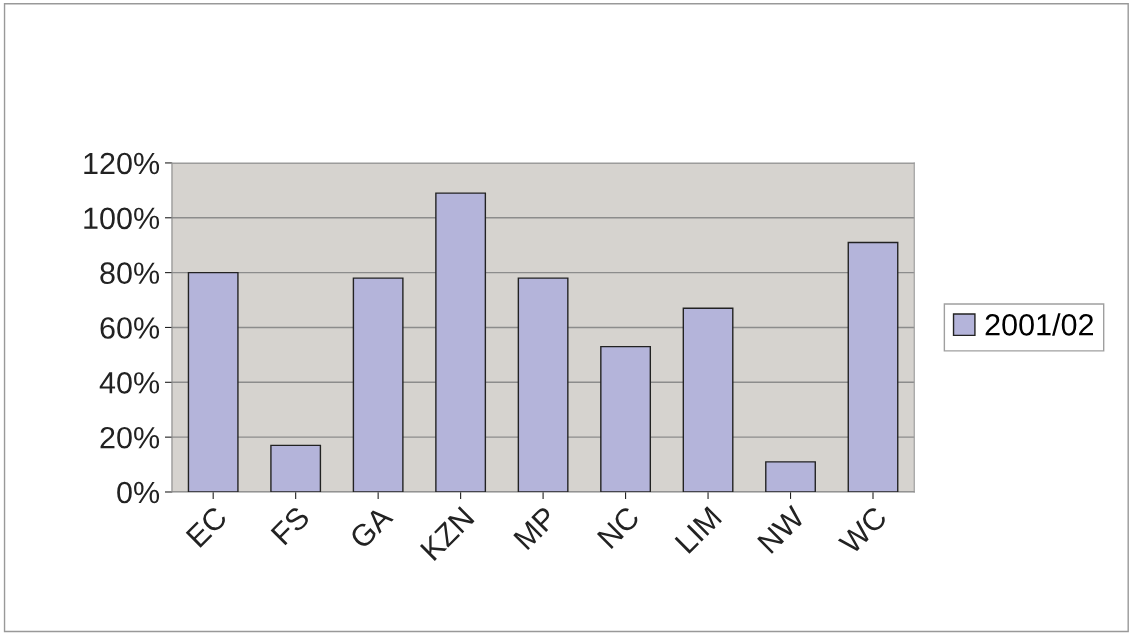  What do you see at coordinates (122, 218) in the screenshot?
I see `y-tick-label: 100%` at bounding box center [122, 218].